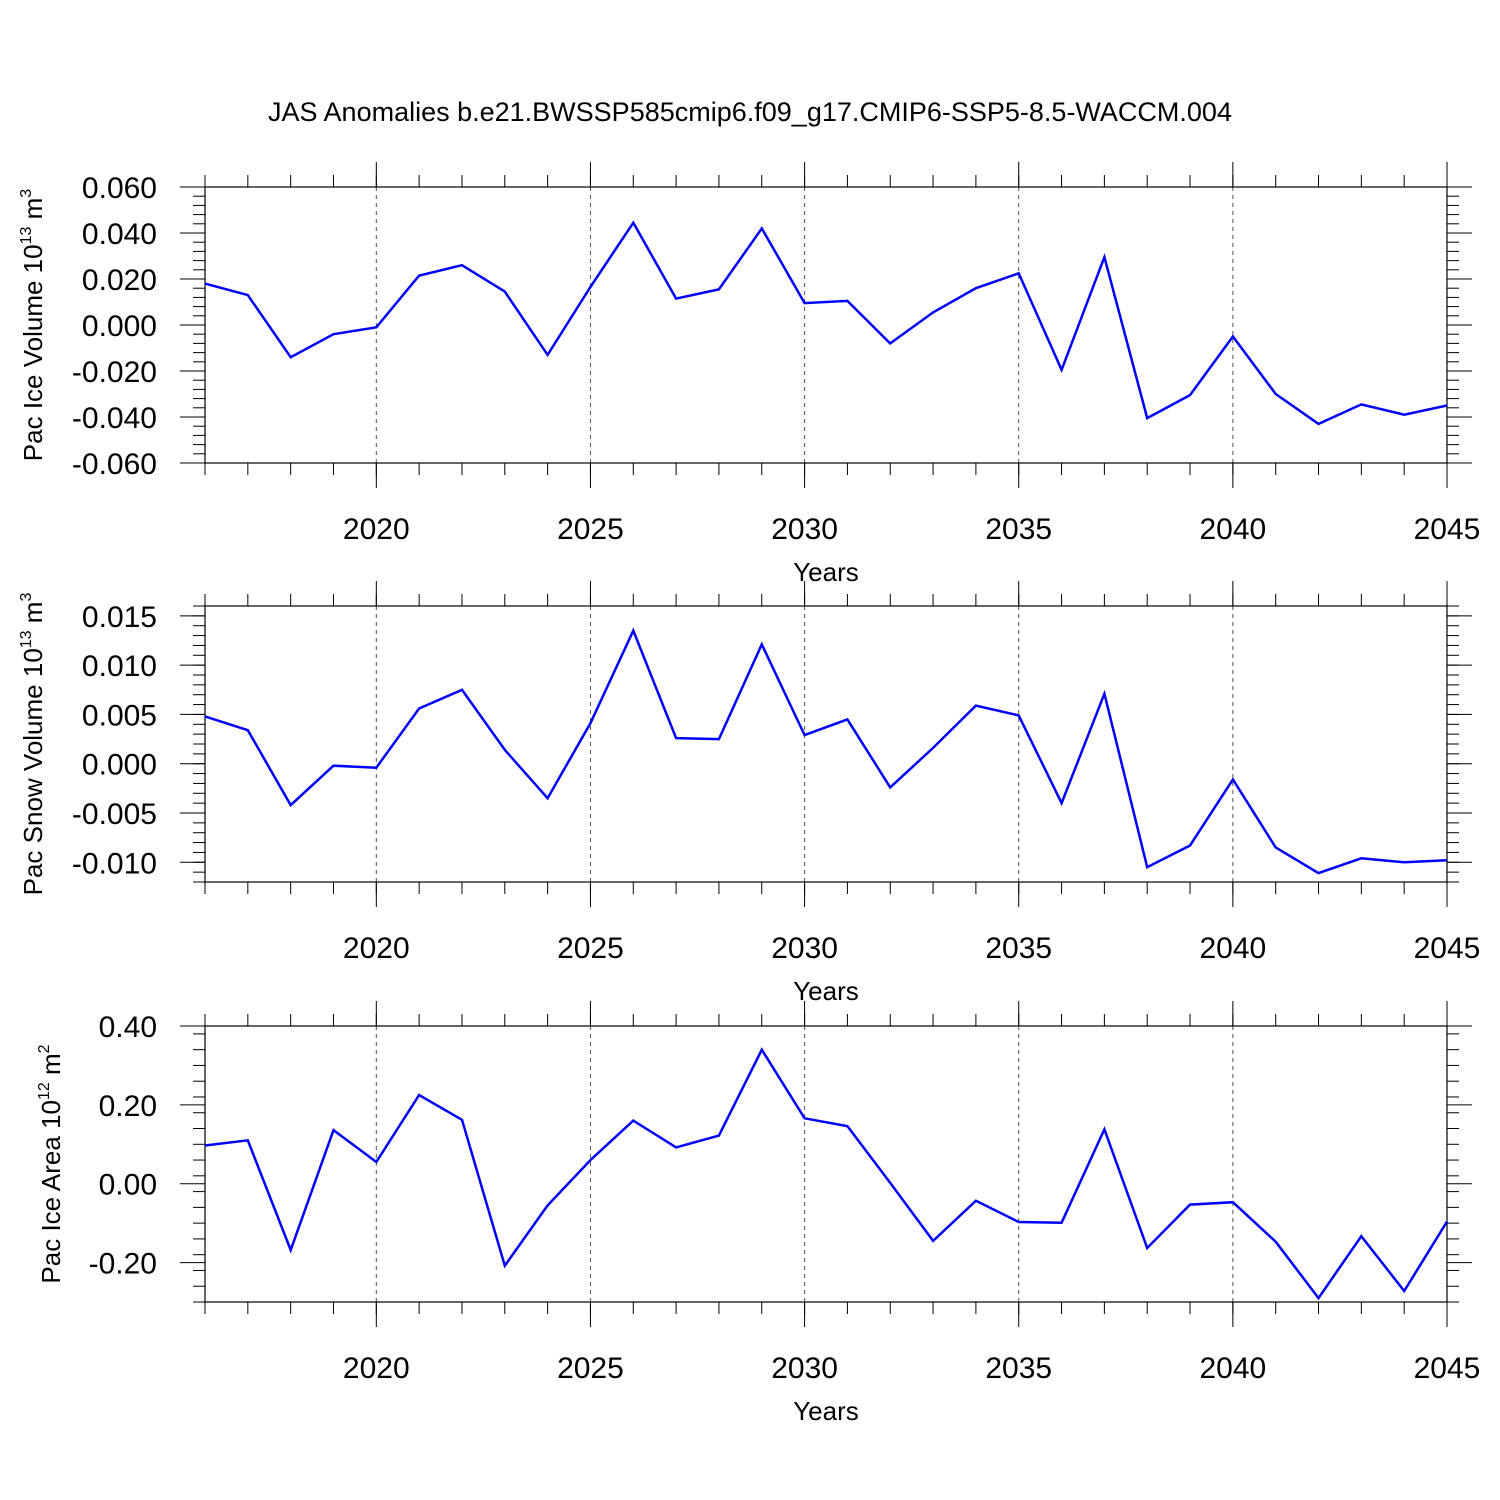 This screenshot has height=1500, width=1500. I want to click on y-tick-label: 0.00, so click(128, 1185).